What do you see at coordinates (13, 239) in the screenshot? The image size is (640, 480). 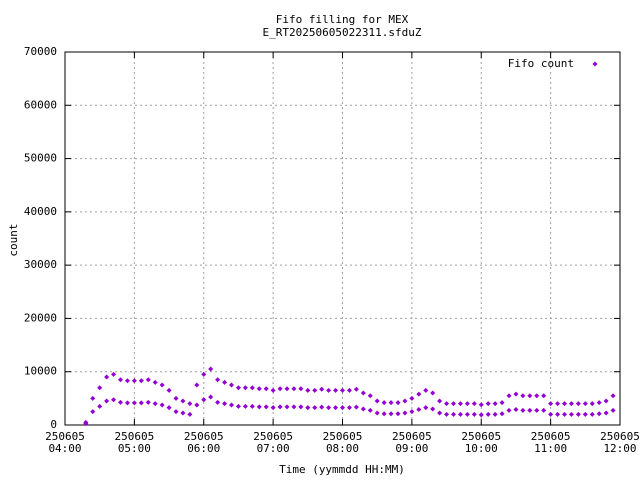 I see `y-axis-label: count` at bounding box center [13, 239].